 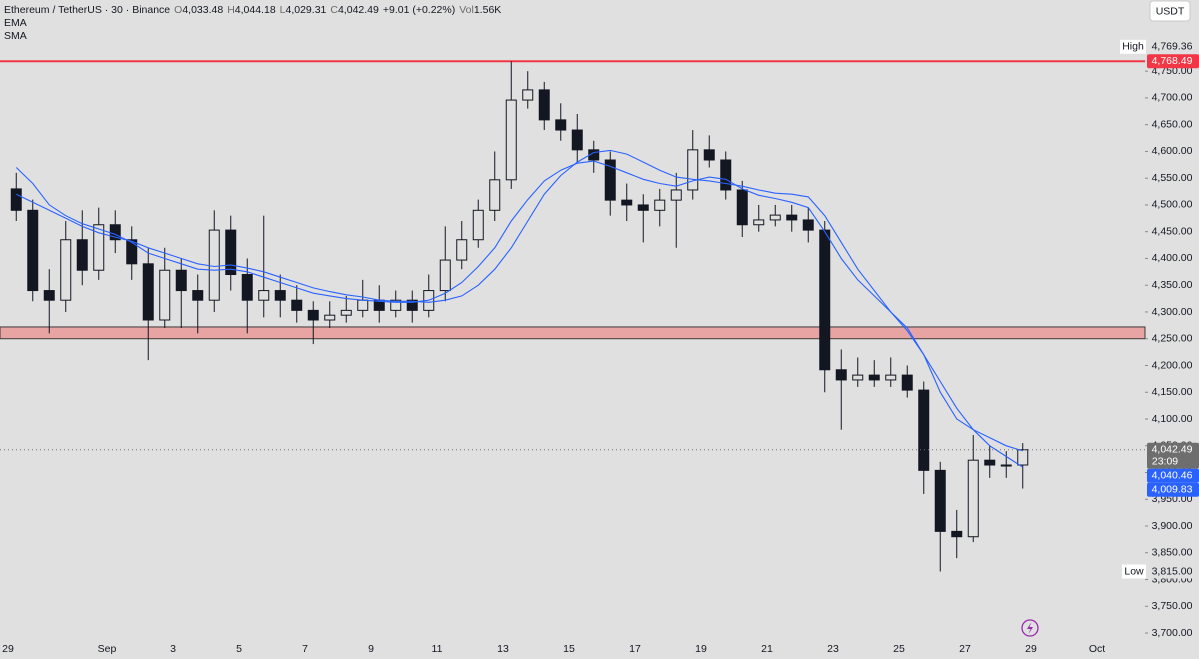 What do you see at coordinates (371, 649) in the screenshot?
I see `x-tick-label: 9` at bounding box center [371, 649].